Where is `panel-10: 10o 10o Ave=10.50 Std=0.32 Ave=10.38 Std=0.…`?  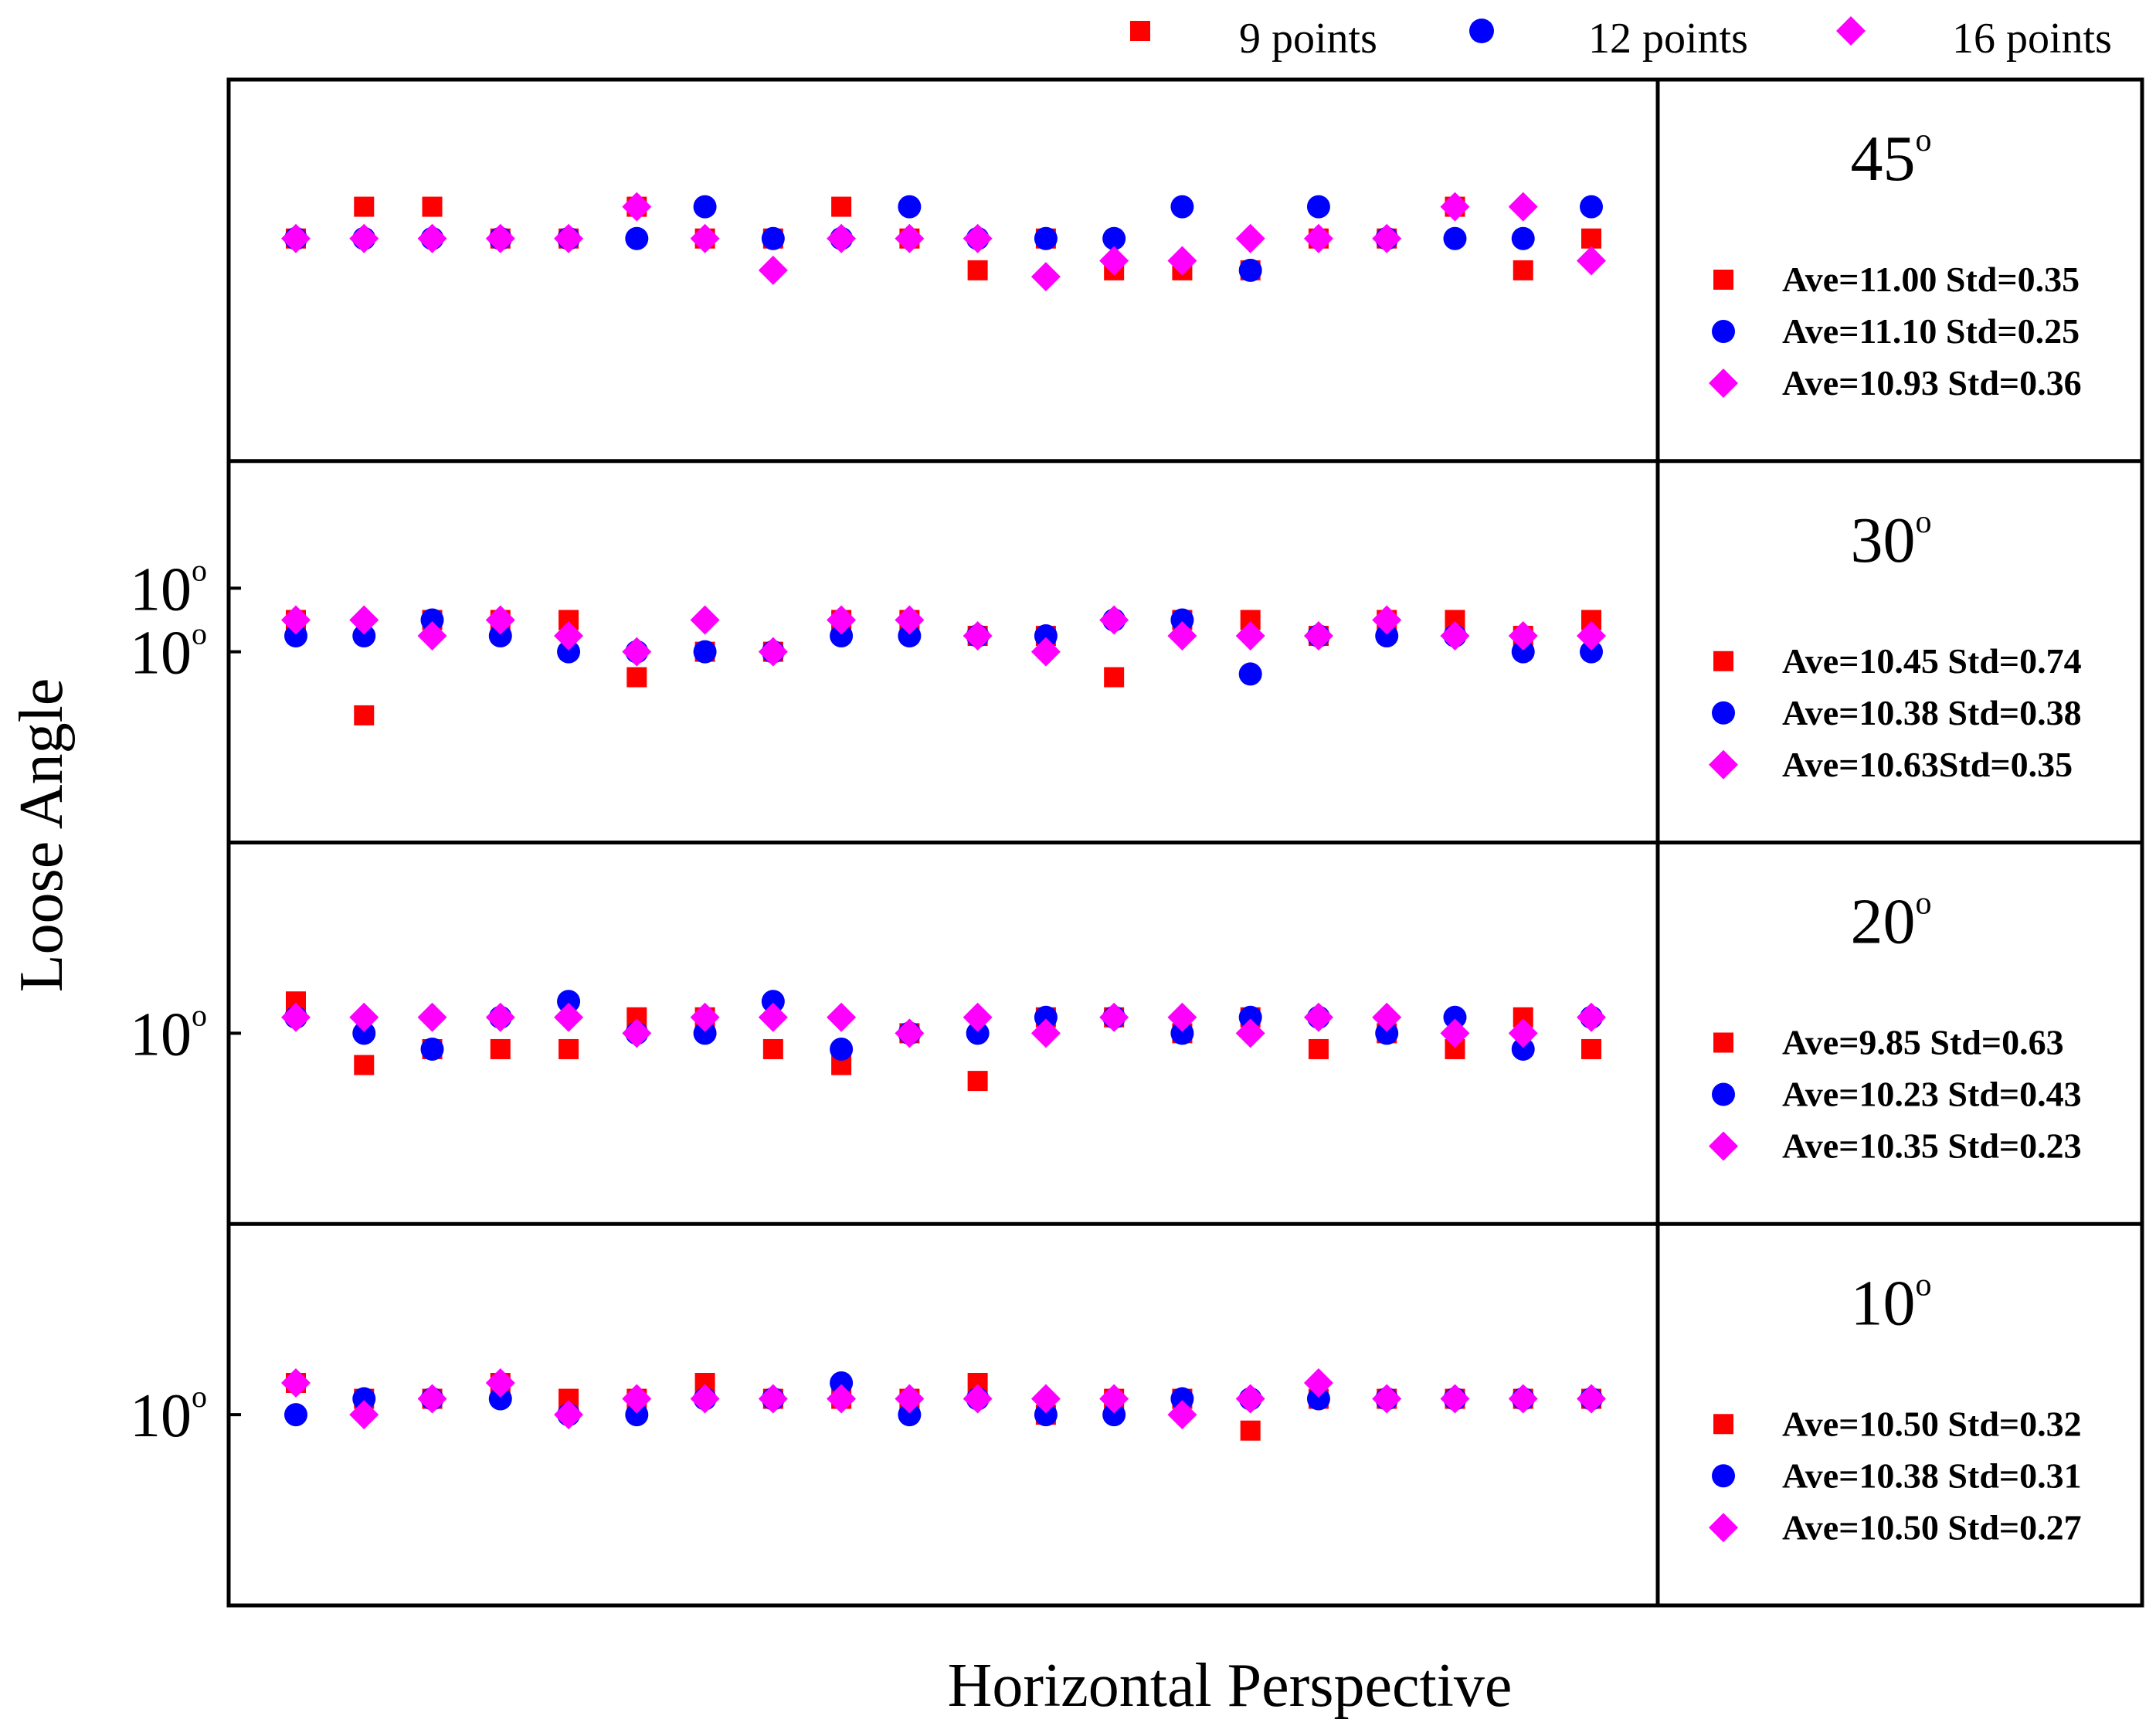 panel-10: 10o 10o Ave=10.50 Std=0.32 Ave=10.38 Std=0.… is located at coordinates (1106, 1407).